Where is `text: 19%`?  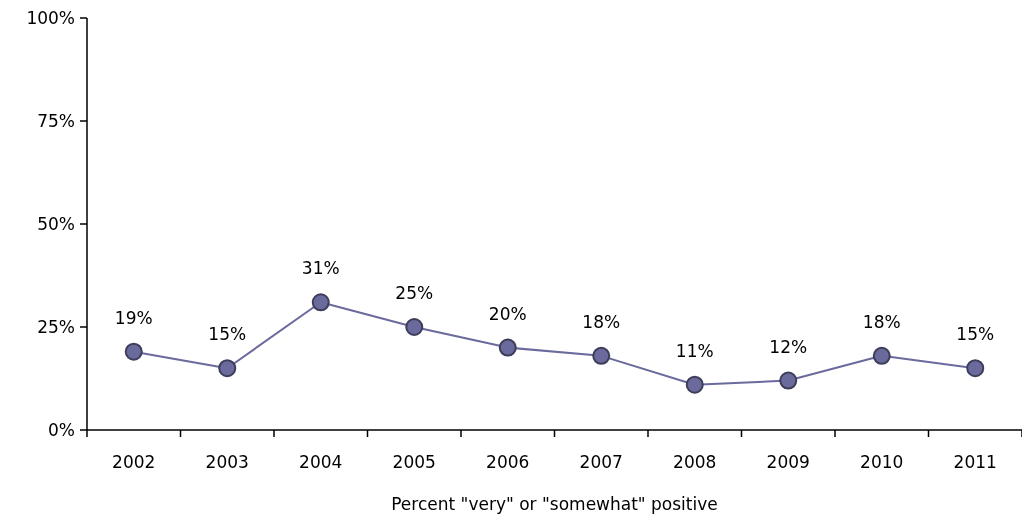 text: 19% is located at coordinates (133, 317).